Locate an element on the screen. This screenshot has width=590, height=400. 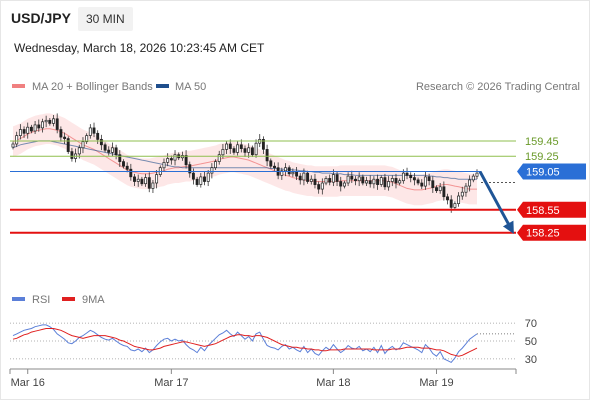
x-tick-label: Mar 19 is located at coordinates (436, 383).